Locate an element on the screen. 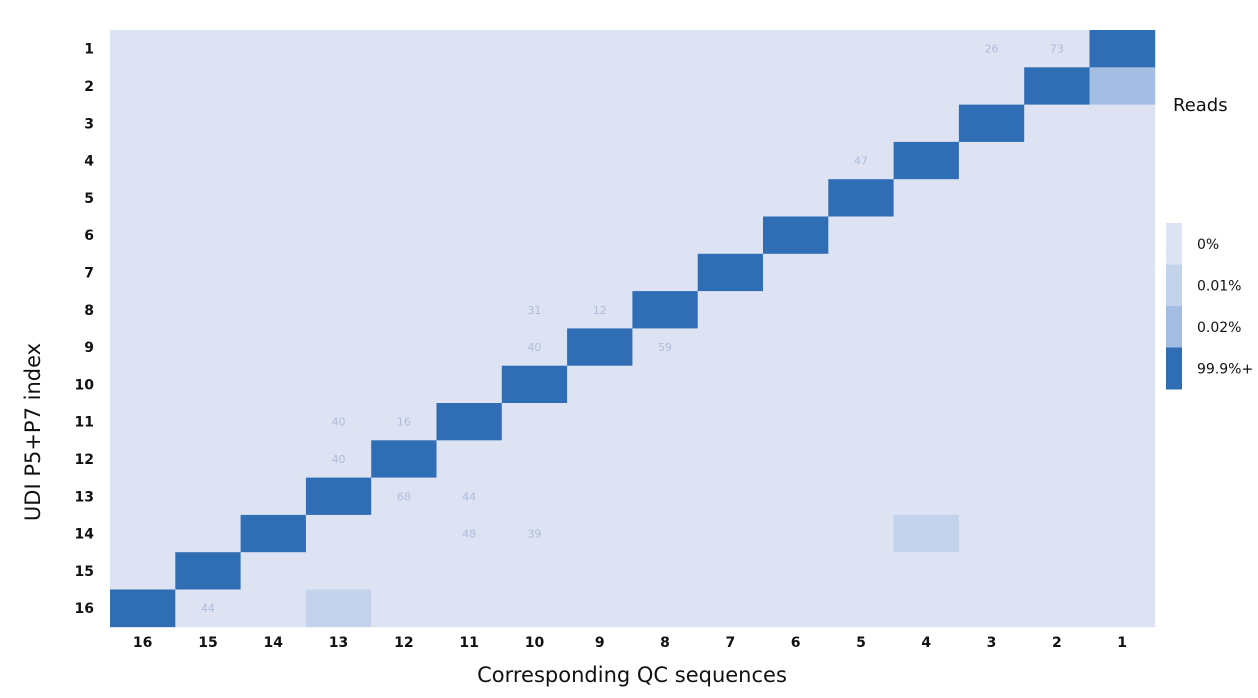 The width and height of the screenshot is (1258, 698). heatmap-cell-r2-c2 is located at coordinates (1057, 86).